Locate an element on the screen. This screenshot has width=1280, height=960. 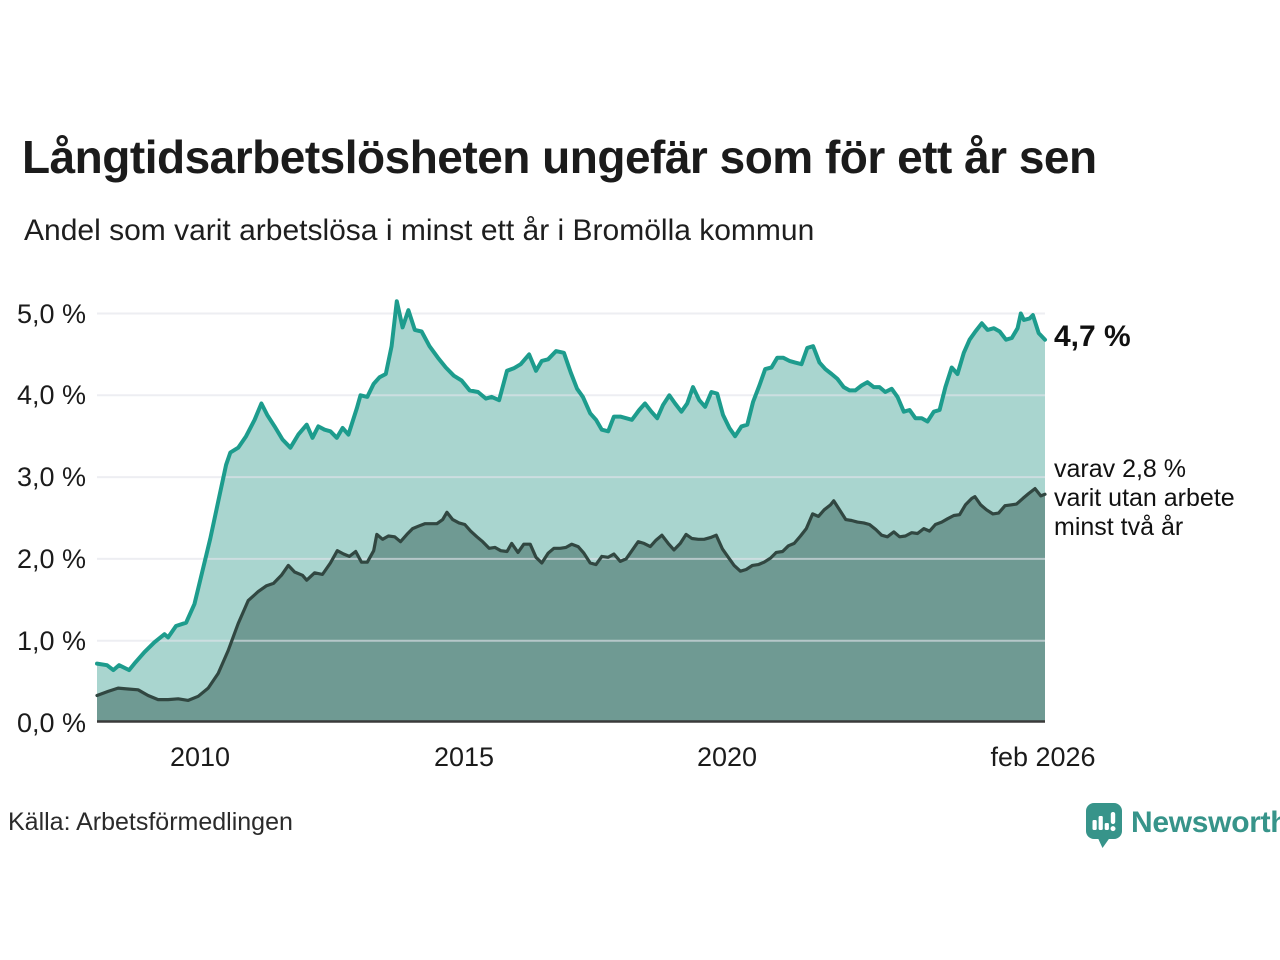
x-axis-tick-label: feb 2026 is located at coordinates (1043, 757).